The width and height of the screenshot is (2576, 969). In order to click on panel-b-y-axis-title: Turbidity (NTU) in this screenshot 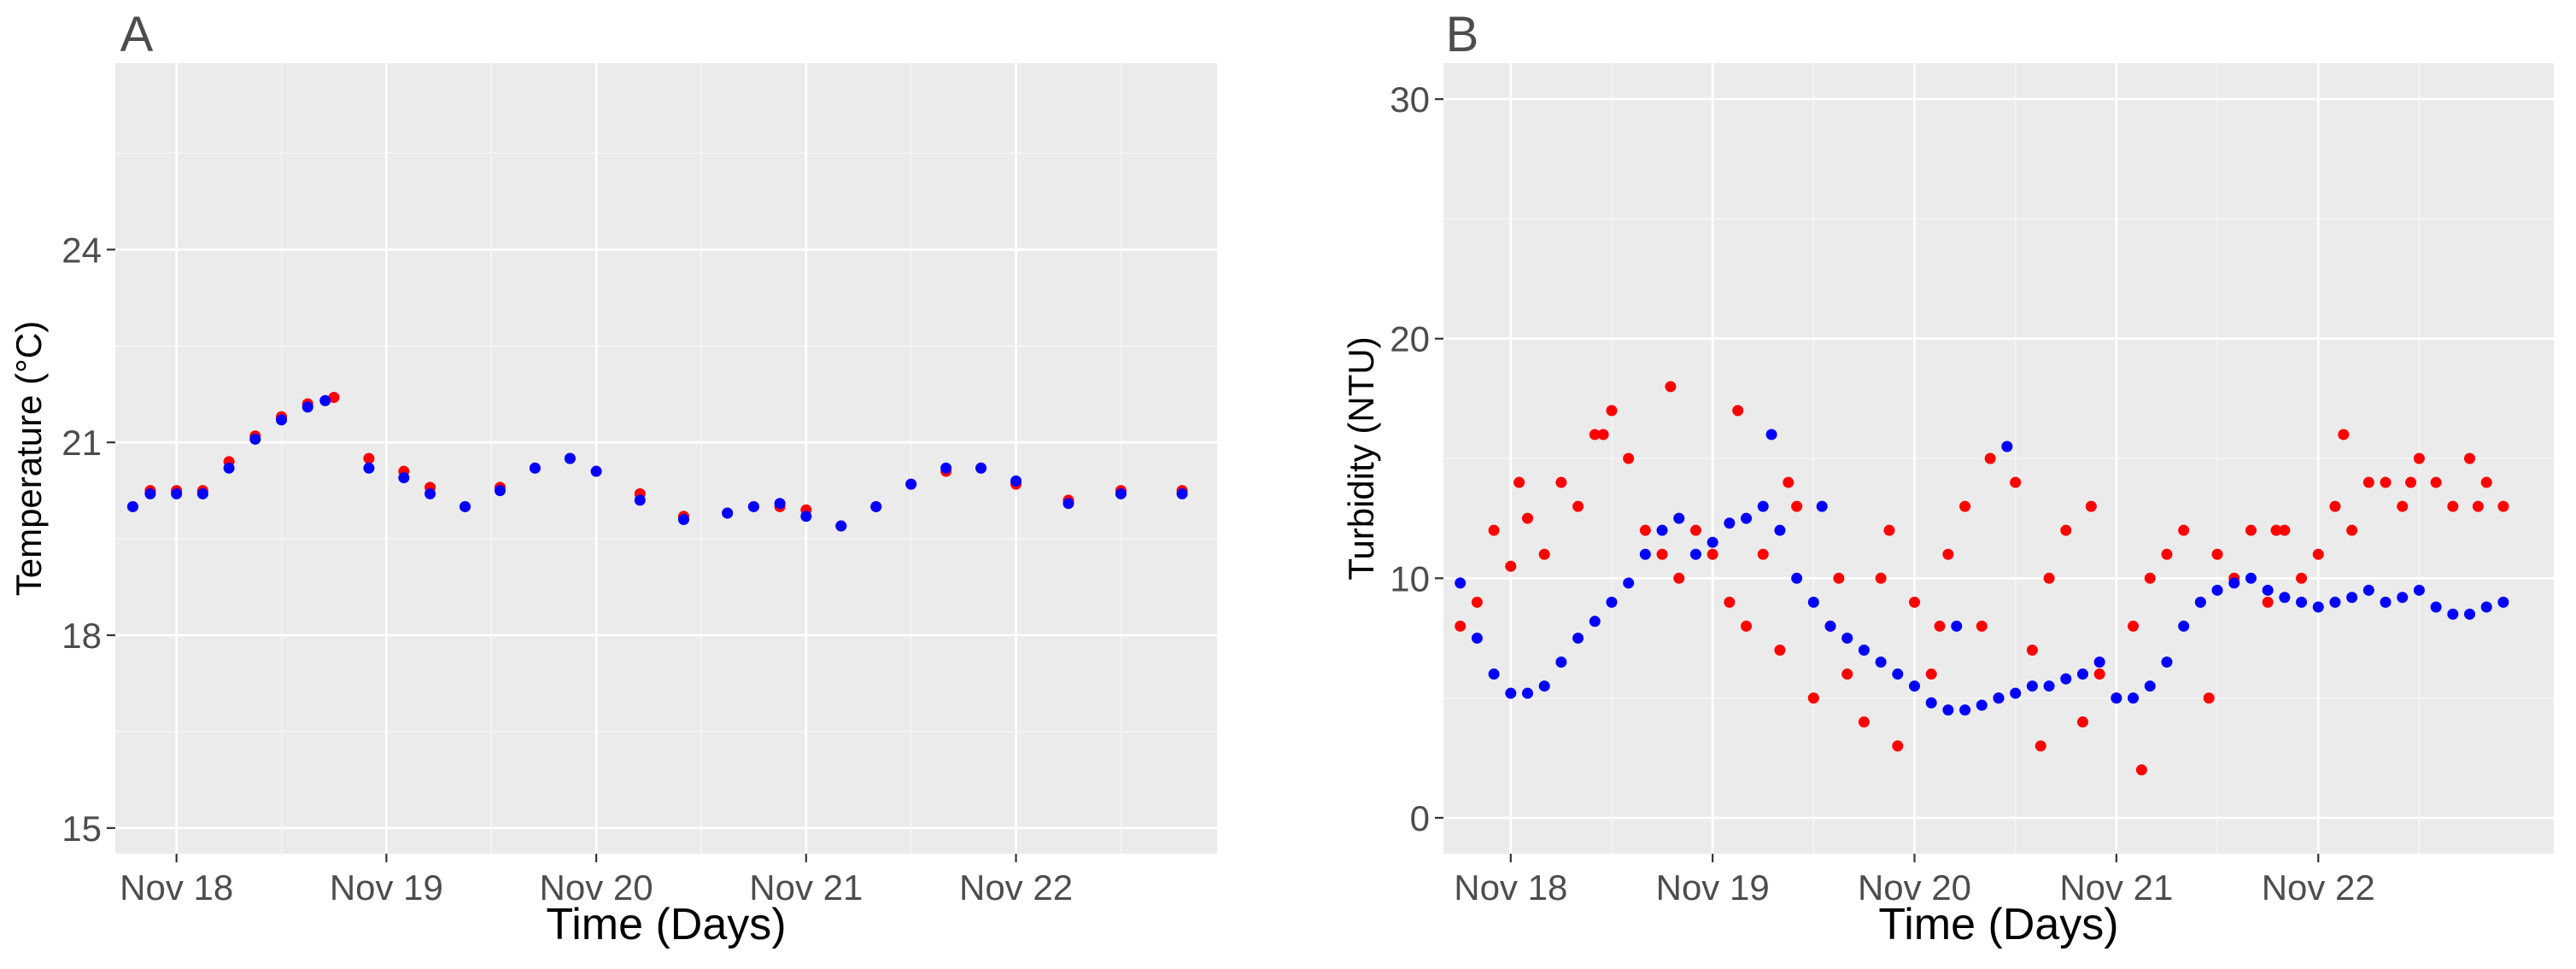, I will do `click(1361, 458)`.